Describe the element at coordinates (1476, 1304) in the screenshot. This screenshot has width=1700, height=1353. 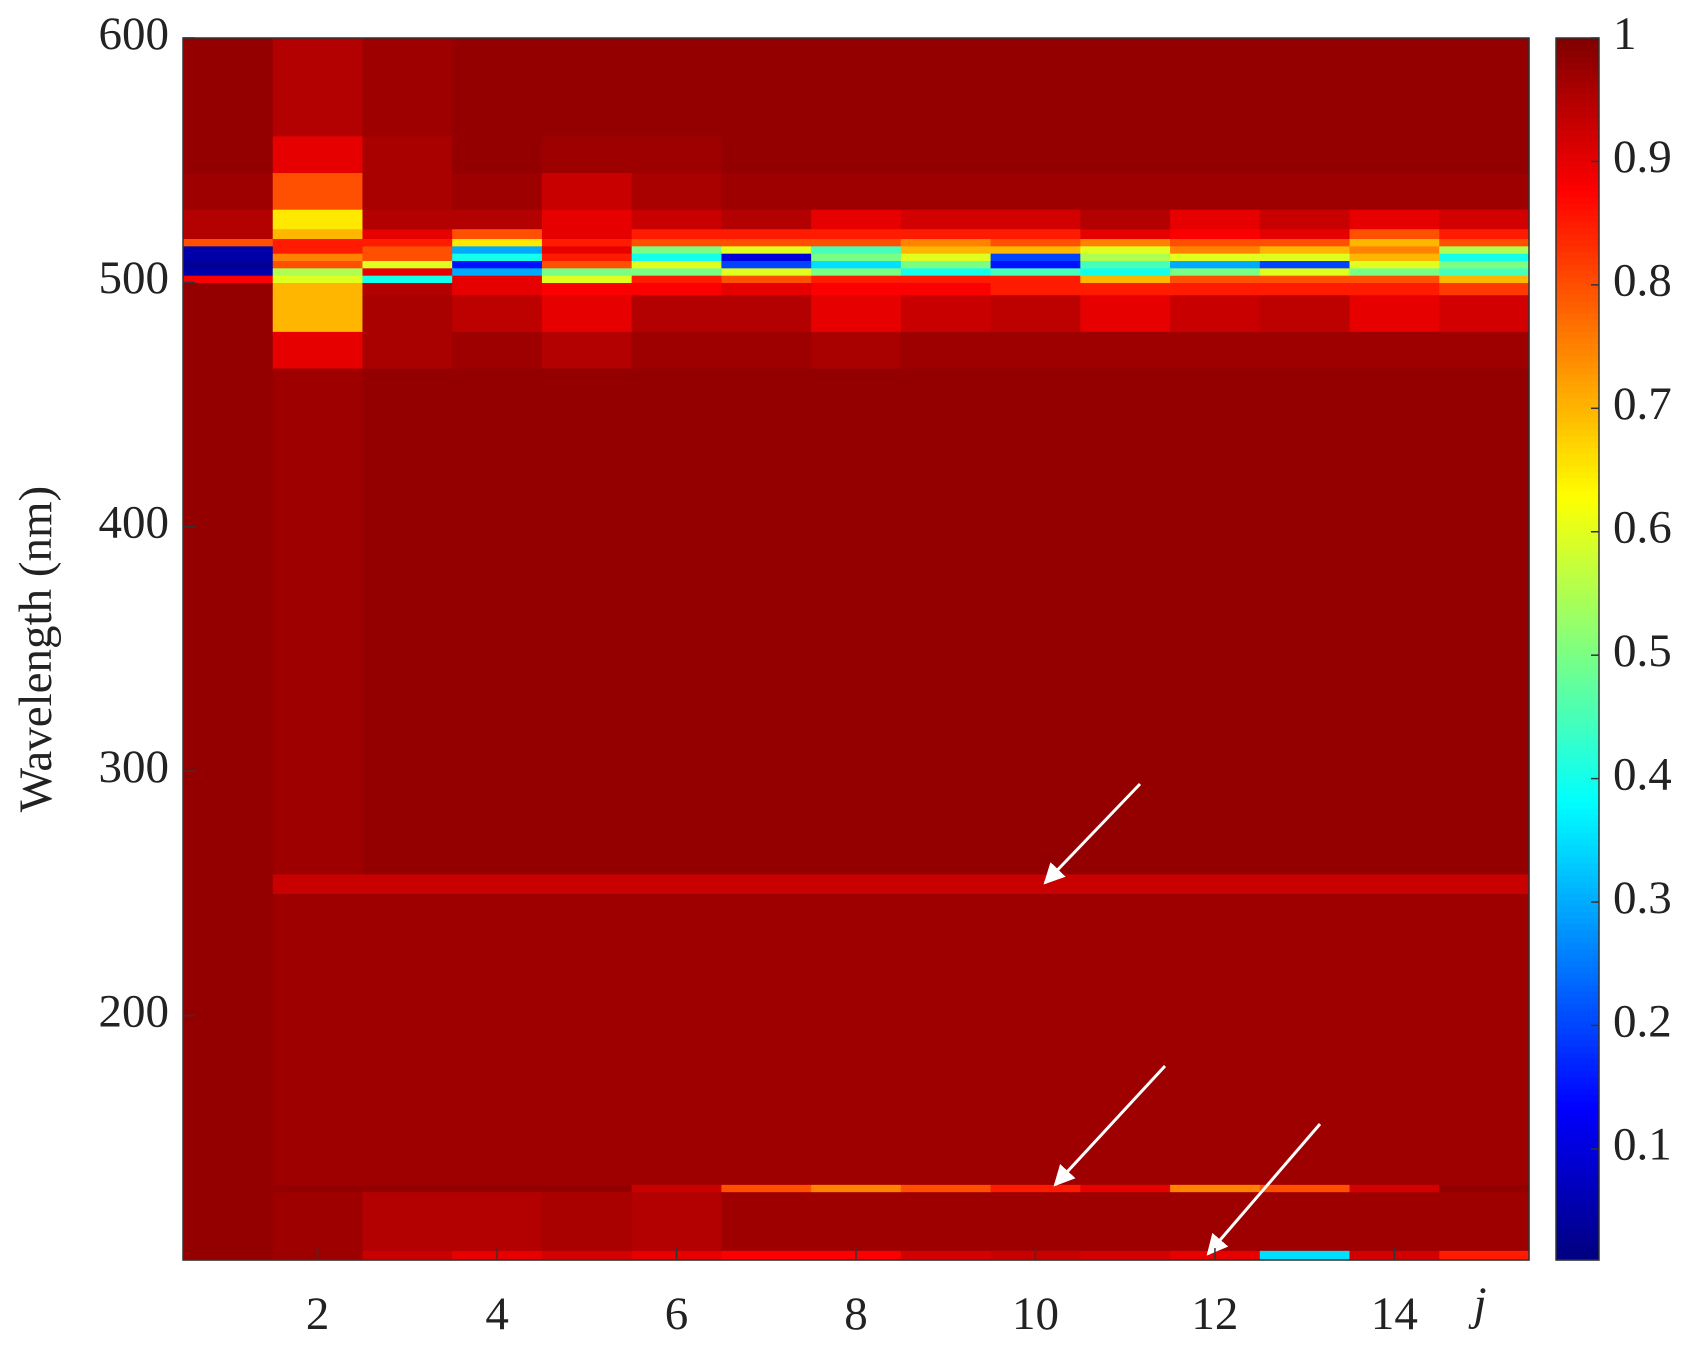
I see `x-axis-label: j` at that location.